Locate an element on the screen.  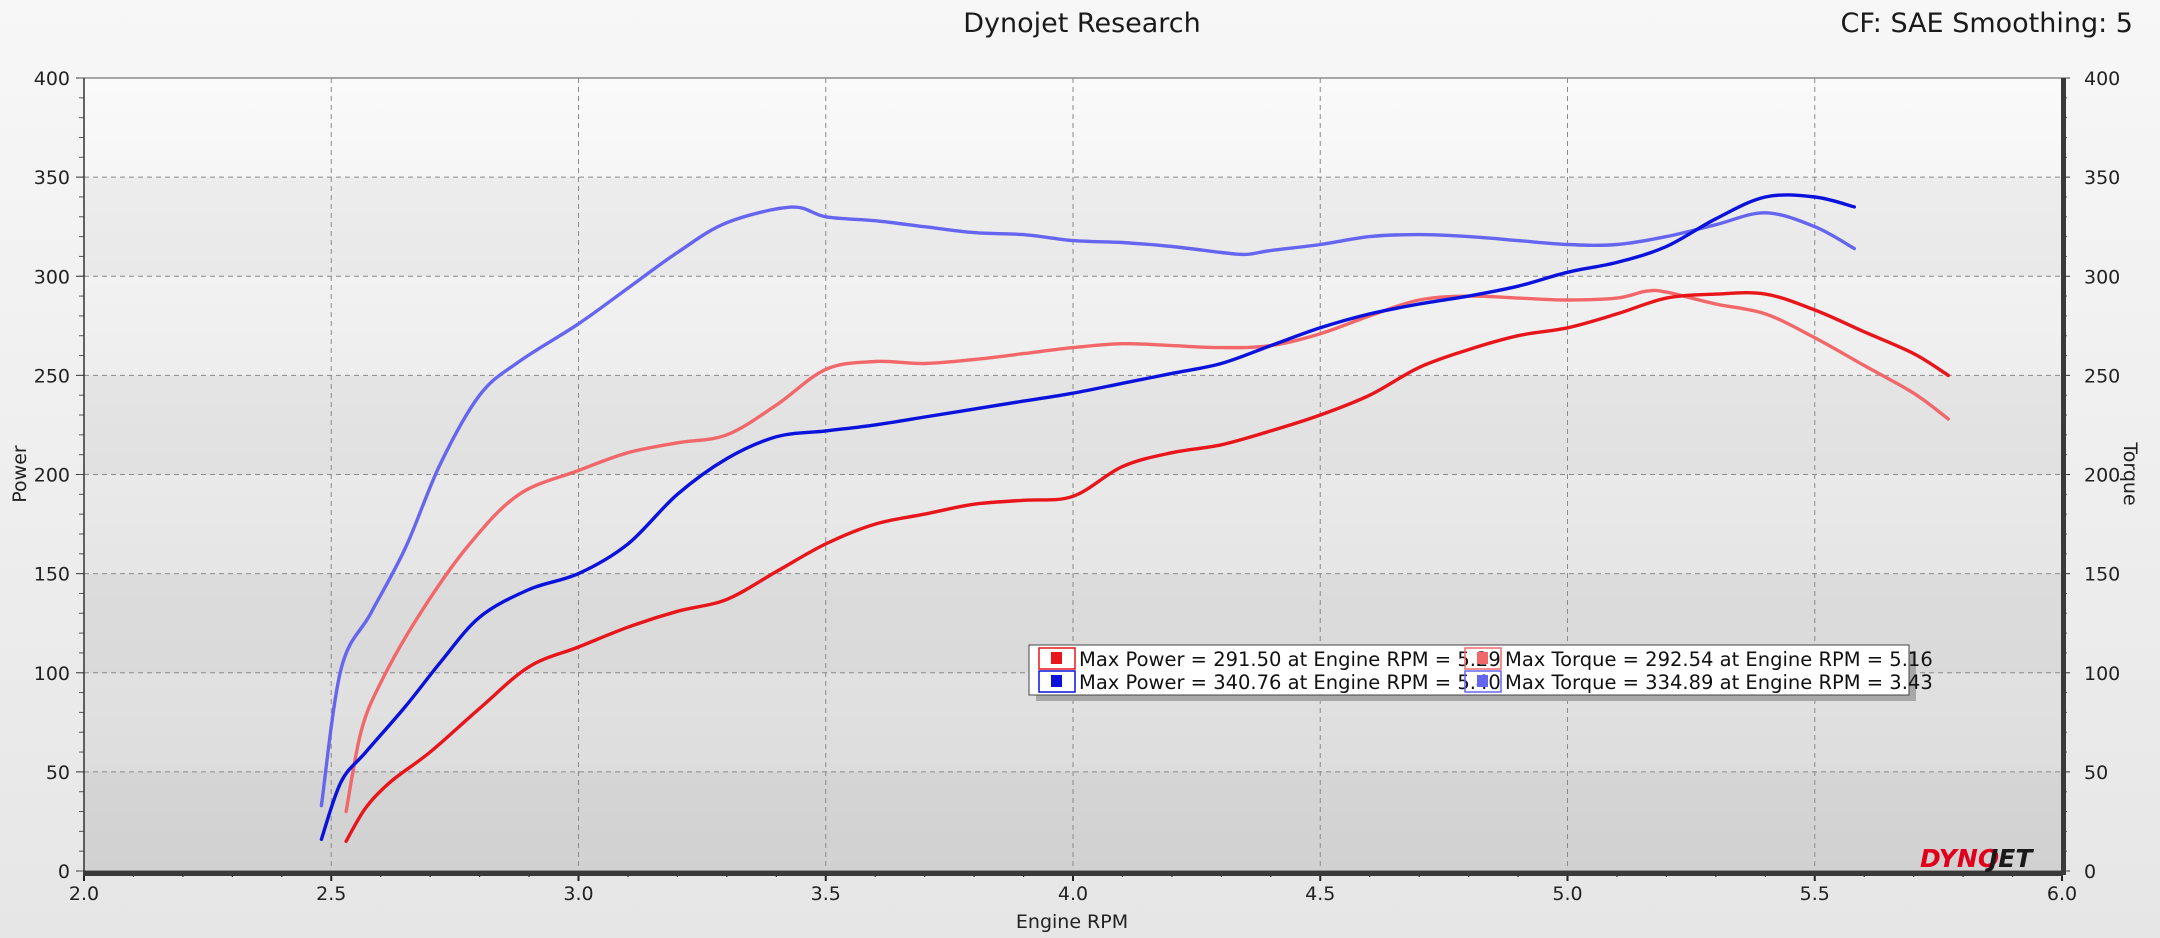
legend-label: Max Torque = 292.54 at Engine RPM = 5.16 is located at coordinates (1719, 659).